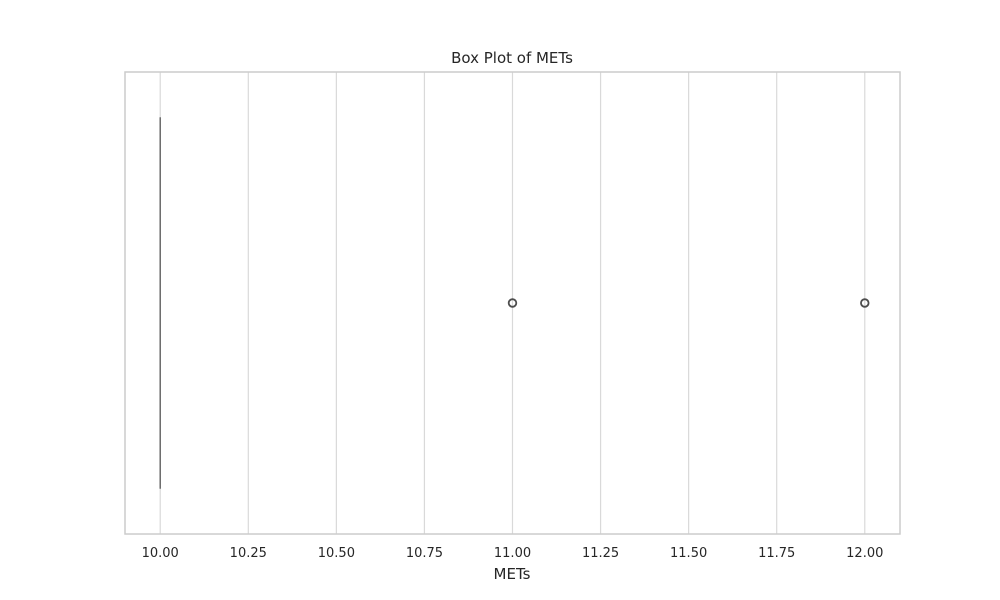 This screenshot has width=1000, height=600. I want to click on x-tick-label: 12.00, so click(864, 553).